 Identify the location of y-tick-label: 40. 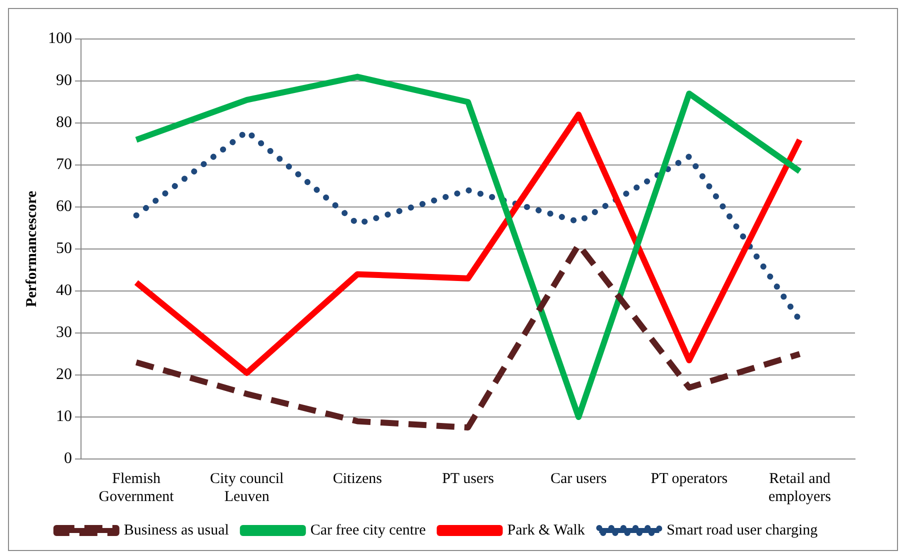
(64, 291).